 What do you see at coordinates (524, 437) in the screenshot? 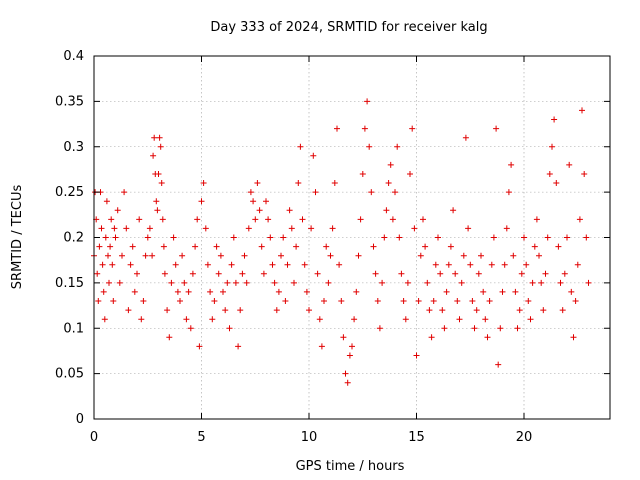
I see `x-tick-label: 20` at bounding box center [524, 437].